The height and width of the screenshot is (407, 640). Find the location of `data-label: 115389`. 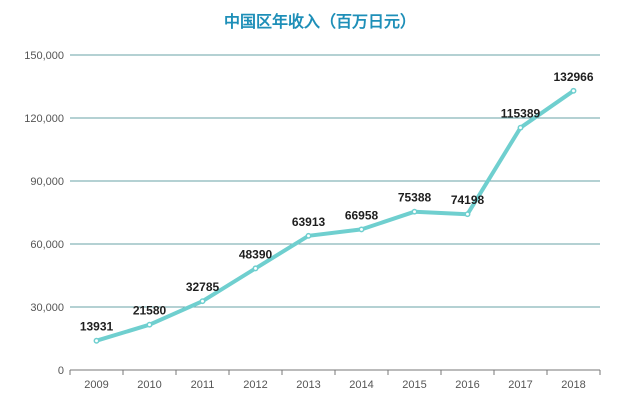

data-label: 115389 is located at coordinates (521, 114).